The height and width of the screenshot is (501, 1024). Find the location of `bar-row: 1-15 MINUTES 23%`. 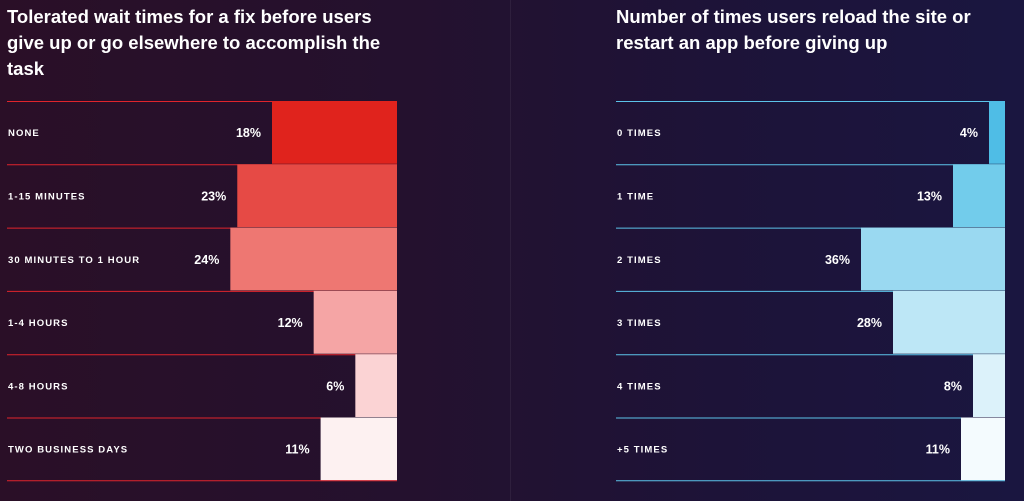

bar-row: 1-15 MINUTES 23% is located at coordinates (202, 196).